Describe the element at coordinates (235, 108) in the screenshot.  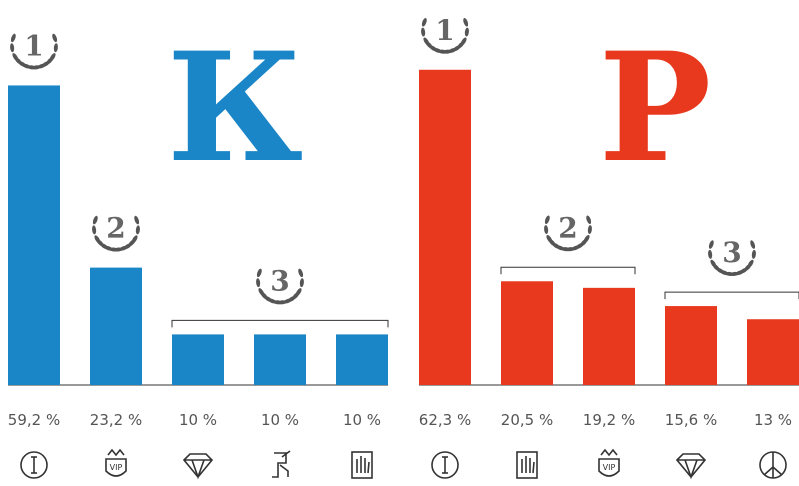
I see `chart-title: К` at that location.